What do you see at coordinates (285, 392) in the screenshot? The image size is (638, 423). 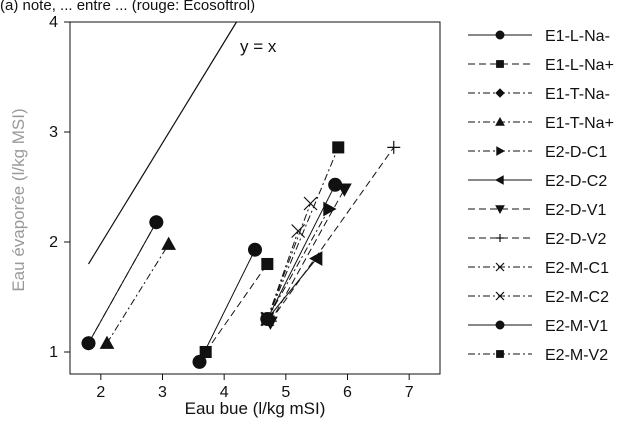 I see `x-tick-label: 5` at bounding box center [285, 392].